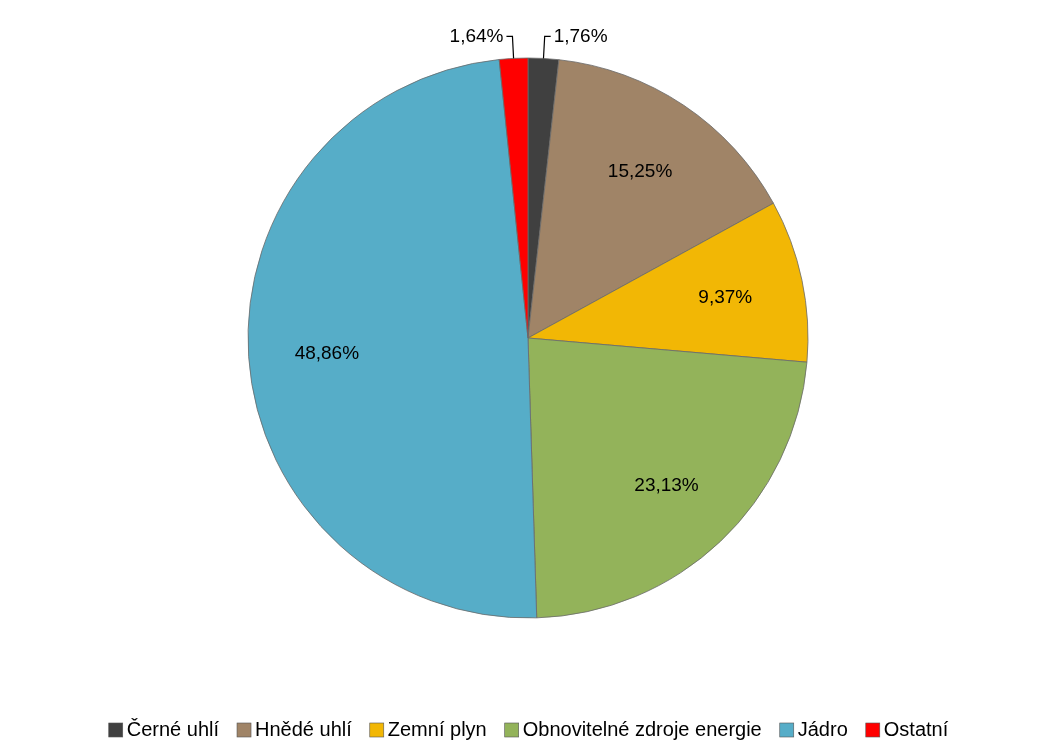 This screenshot has width=1057, height=744. Describe the element at coordinates (642, 729) in the screenshot. I see `legend-label: Obnovitelné zdroje energie` at that location.